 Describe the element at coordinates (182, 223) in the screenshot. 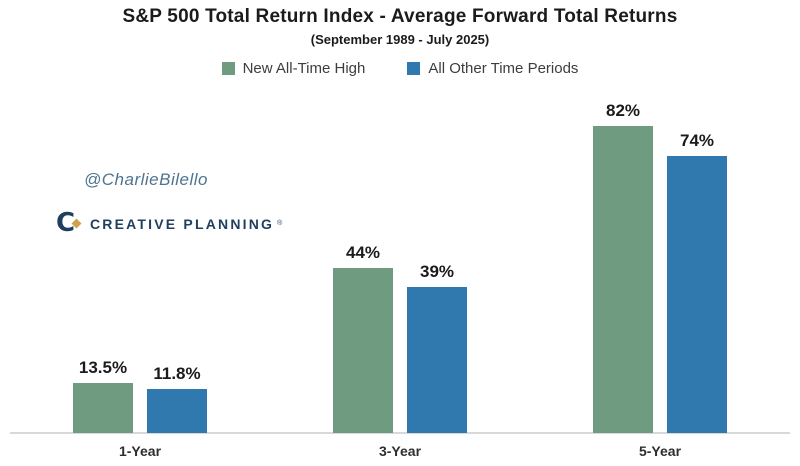

I see `logo-text: CREATIVE PLANNING` at that location.